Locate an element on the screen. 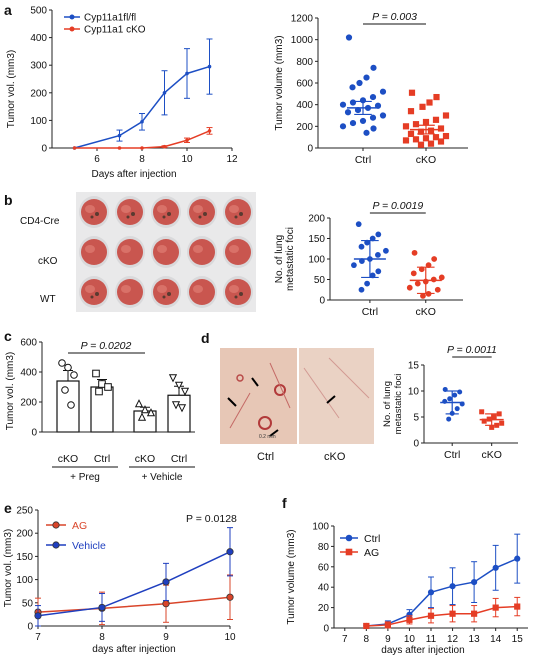  x-tick-label: 13 is located at coordinates (475, 639).